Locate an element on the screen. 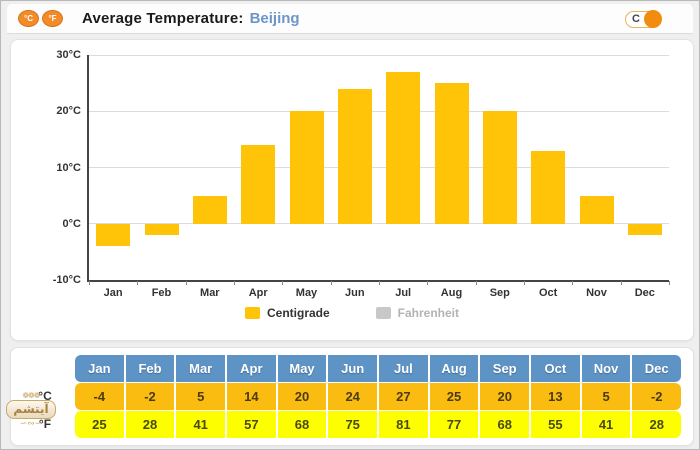  unit-toggle-label: C is located at coordinates (636, 19).